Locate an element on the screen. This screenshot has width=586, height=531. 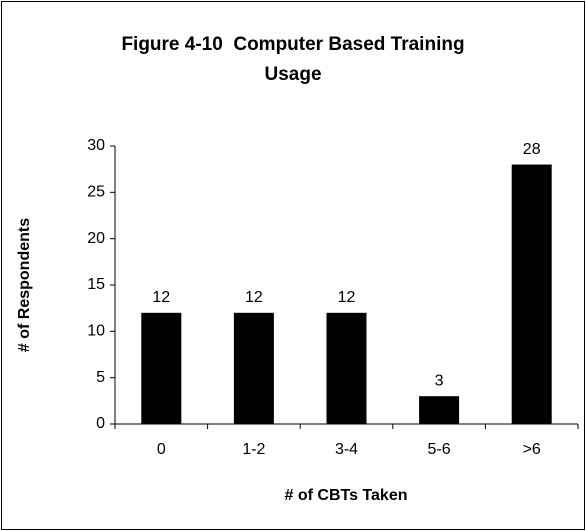
x-tick-label: 3-4 is located at coordinates (346, 449).